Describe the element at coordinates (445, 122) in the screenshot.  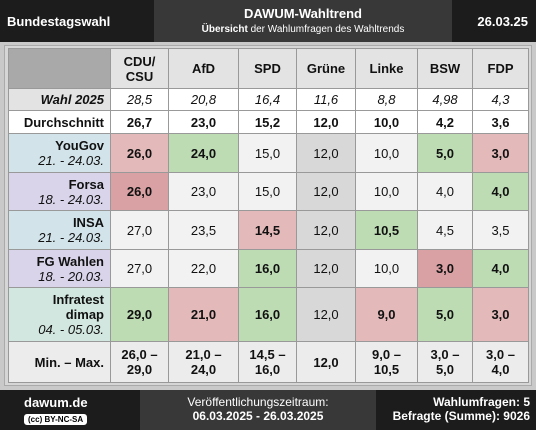
I see `value-cell: 4,2` at that location.